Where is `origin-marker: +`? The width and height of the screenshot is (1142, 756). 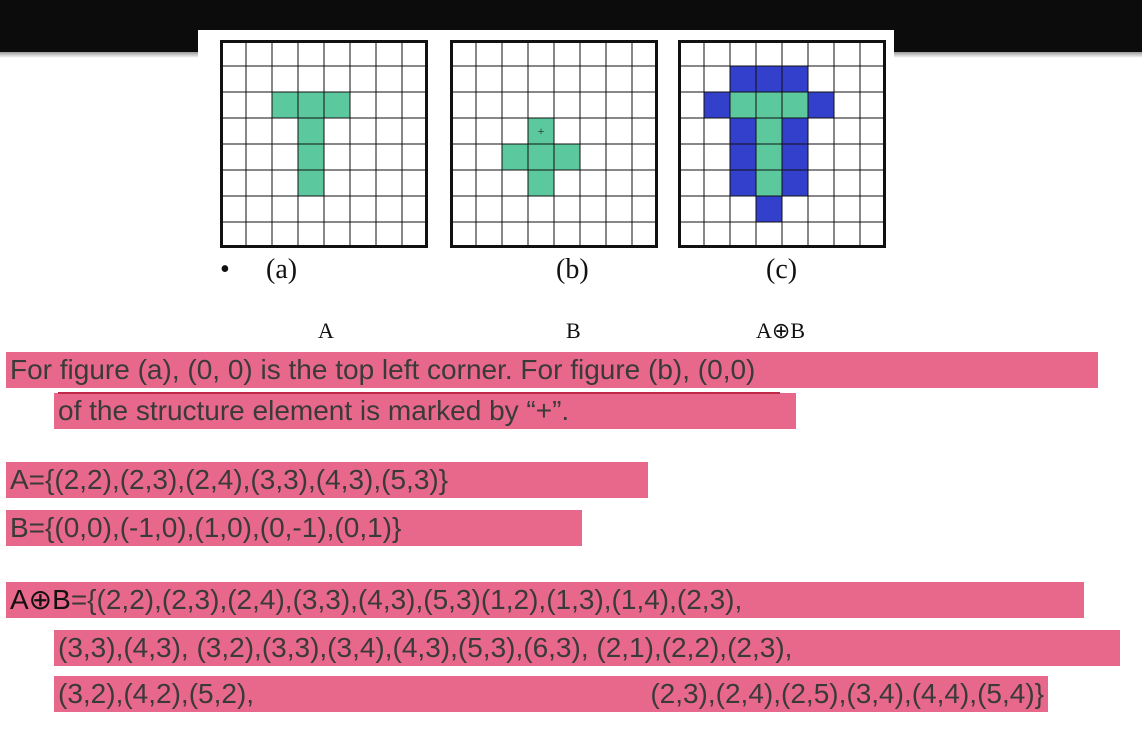 origin-marker: + is located at coordinates (541, 131).